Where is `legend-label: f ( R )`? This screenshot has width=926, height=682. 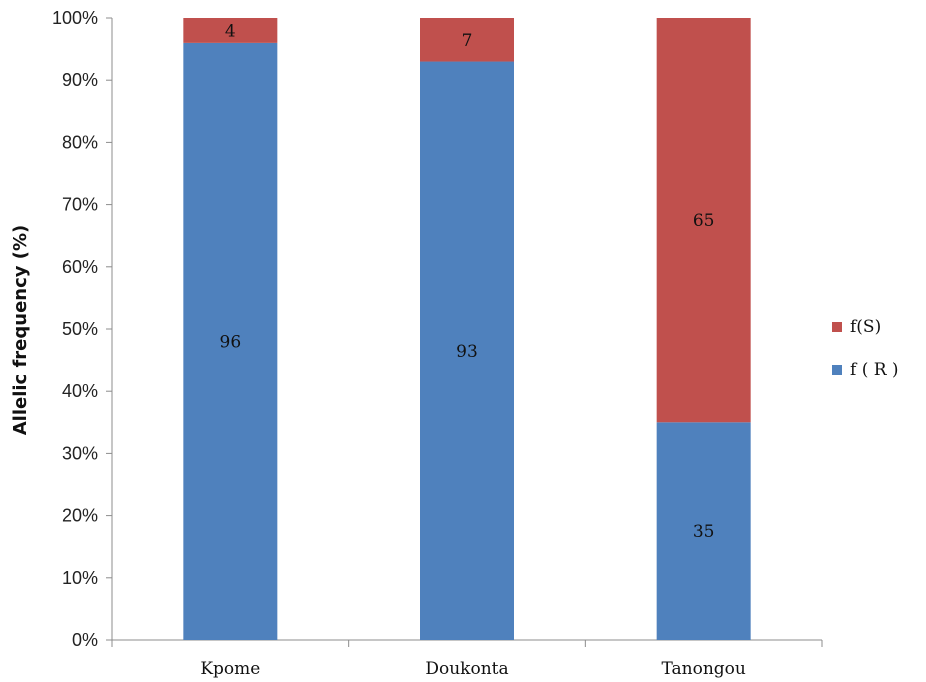 legend-label: f ( R ) is located at coordinates (874, 370).